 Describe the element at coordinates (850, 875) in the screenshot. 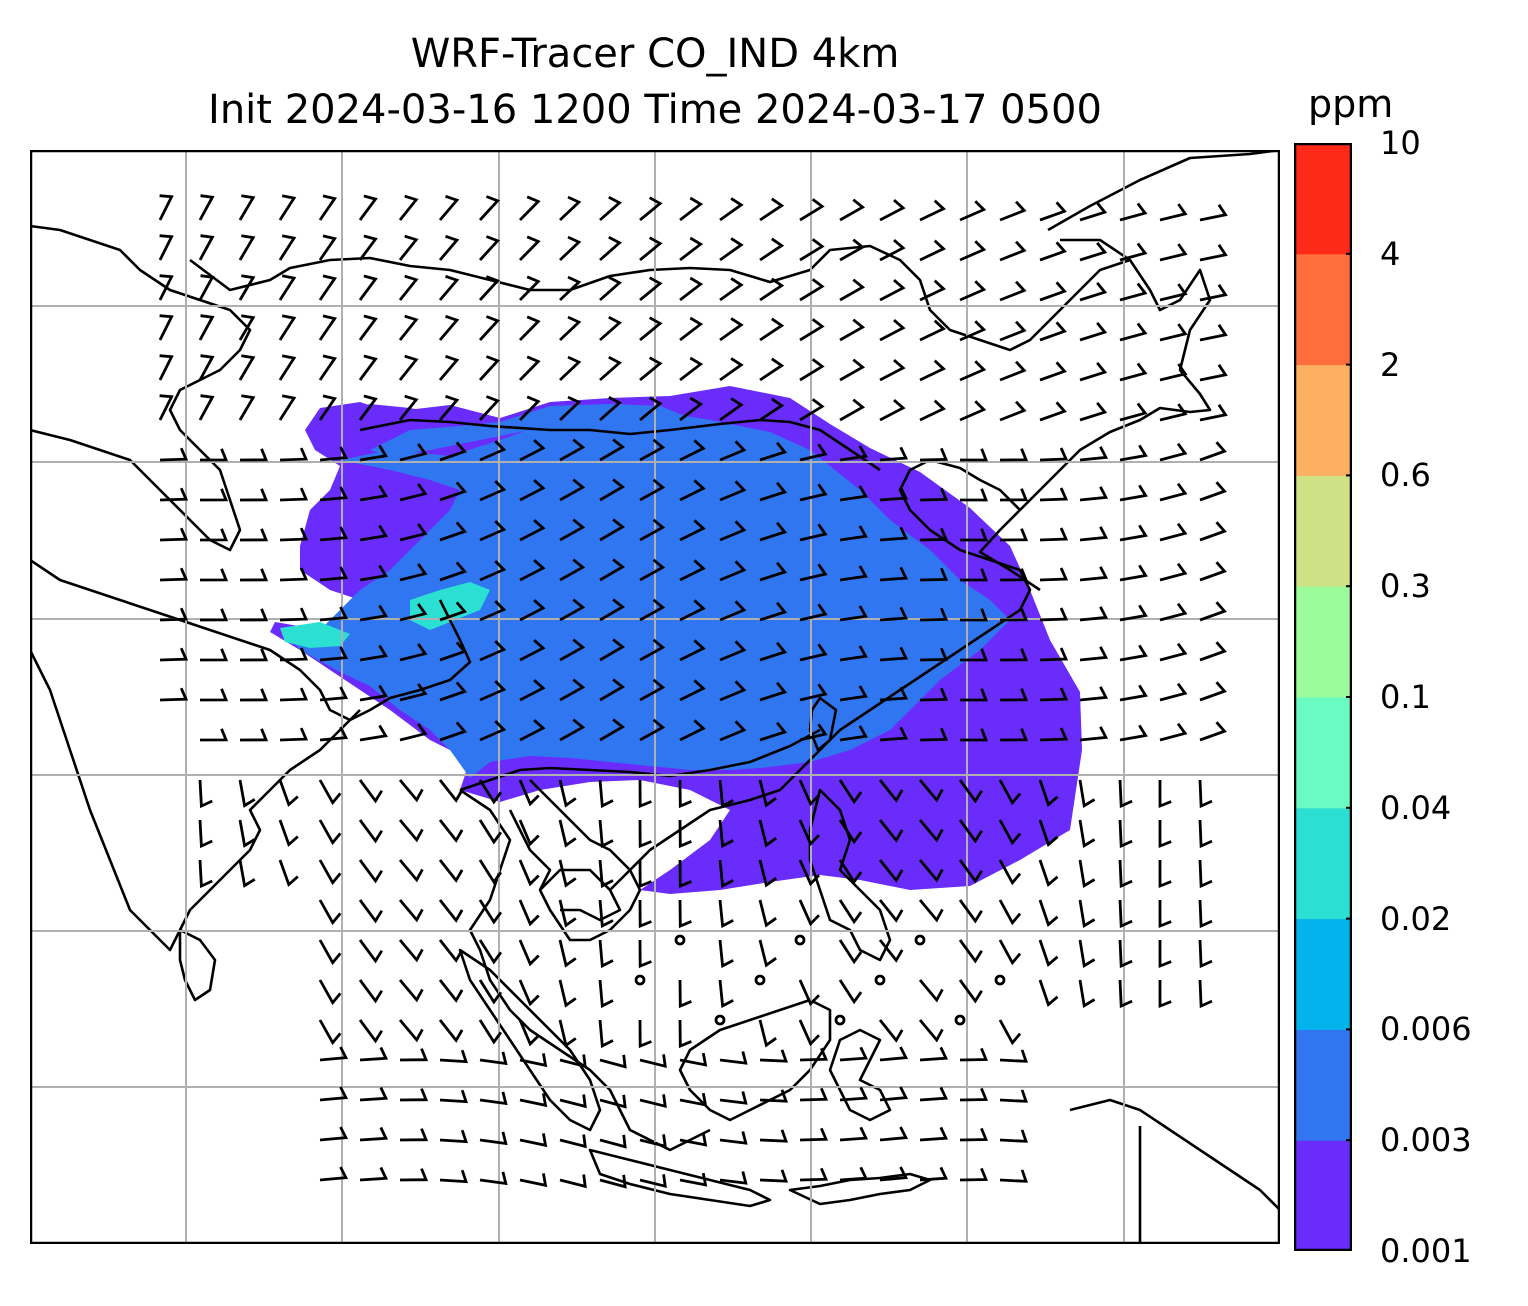

I see `coast-philippines` at that location.